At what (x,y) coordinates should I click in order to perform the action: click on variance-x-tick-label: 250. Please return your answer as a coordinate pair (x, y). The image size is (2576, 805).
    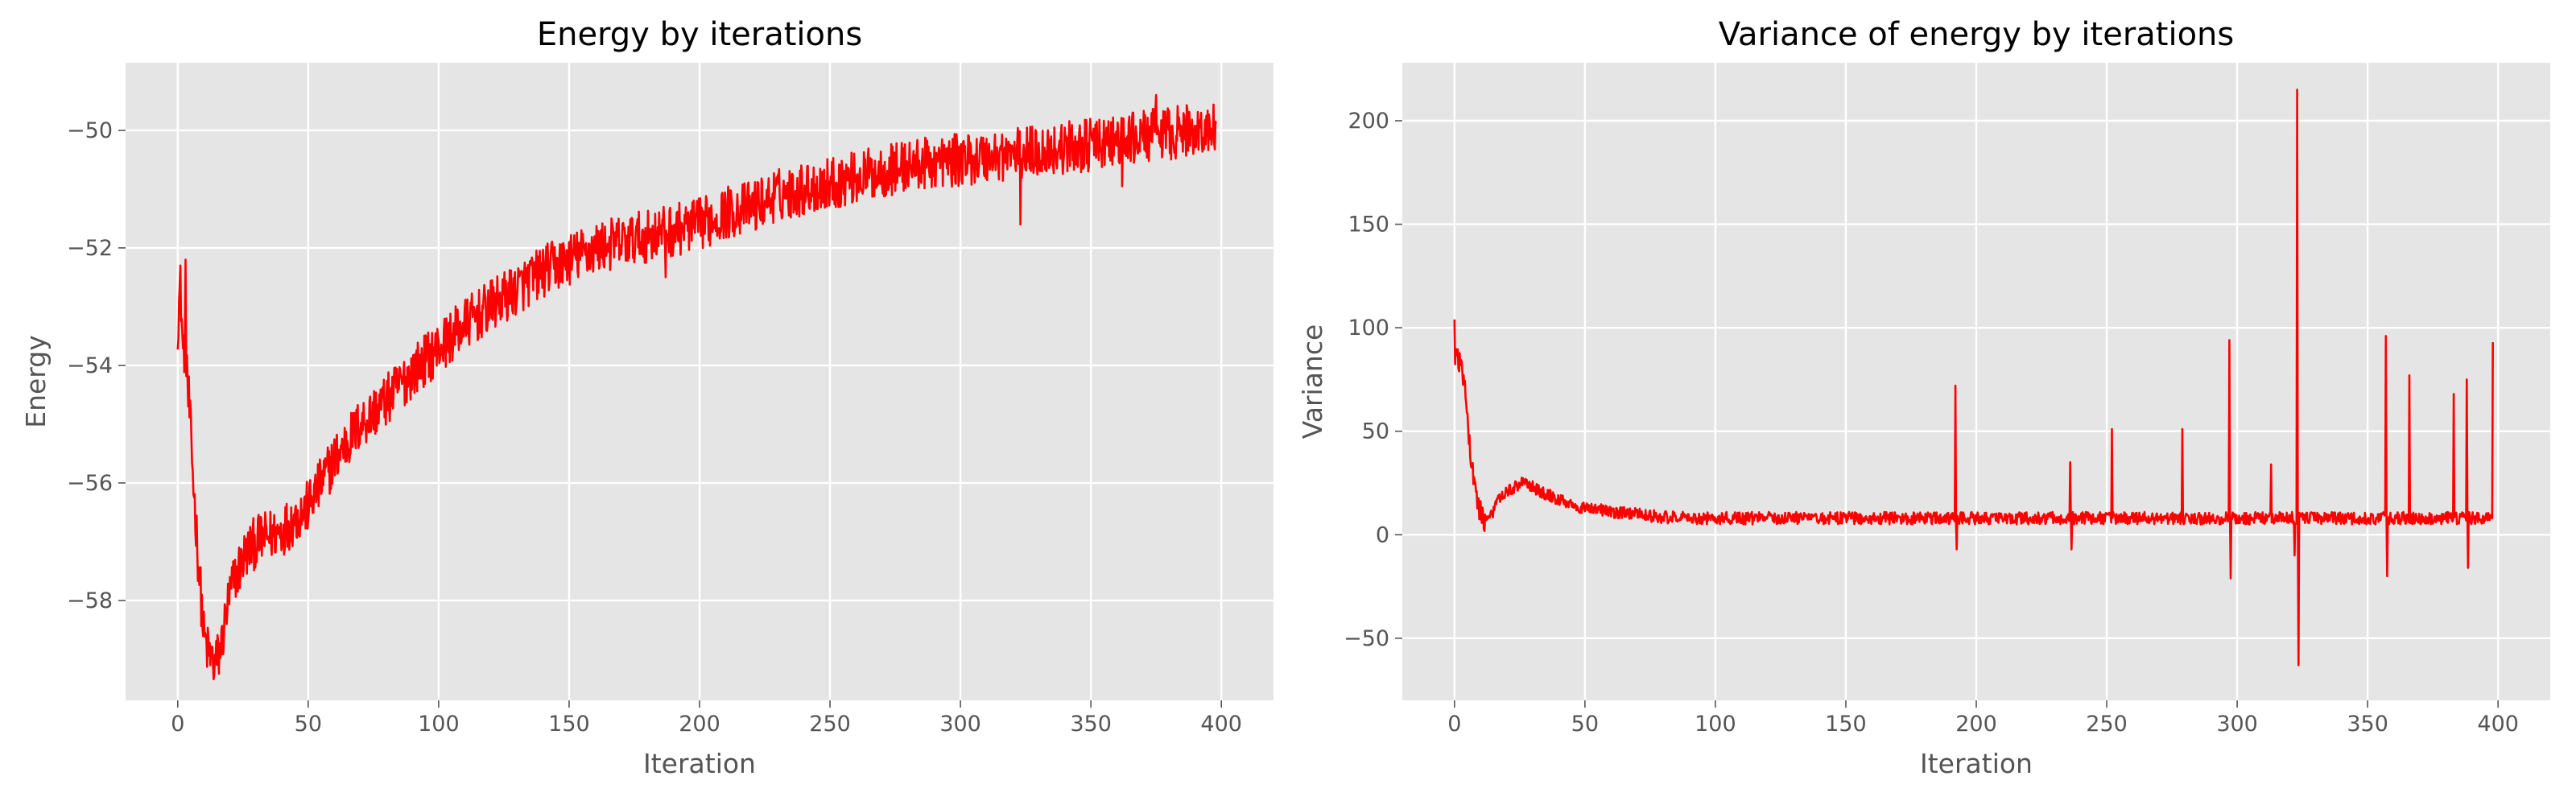
    Looking at the image, I should click on (2107, 724).